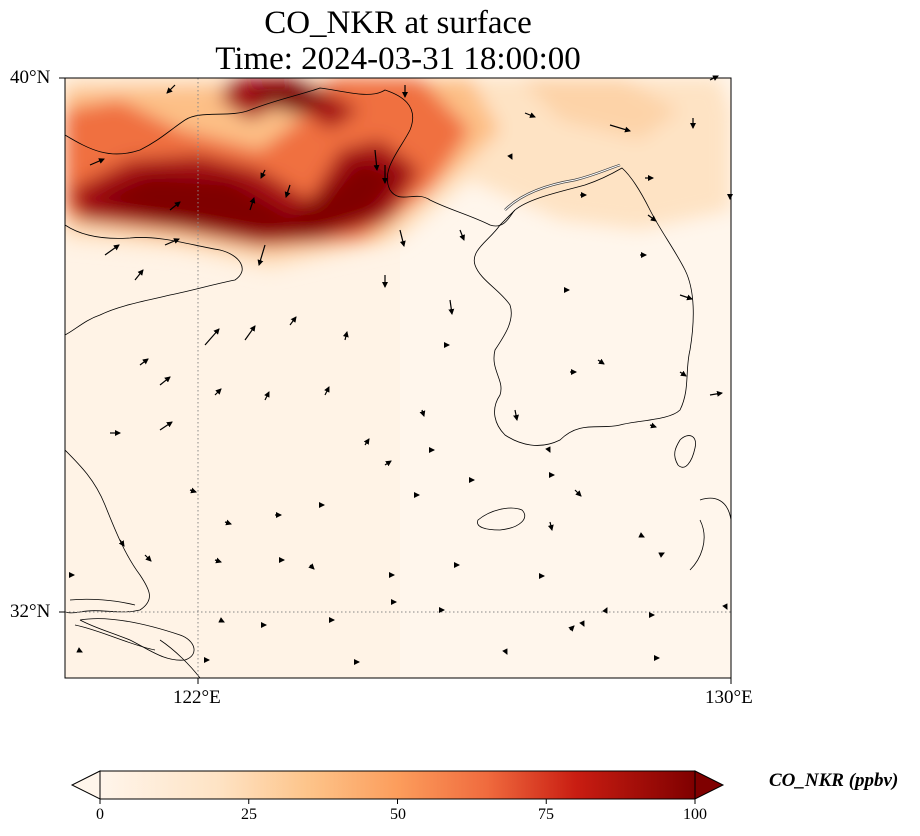 This screenshot has width=920, height=836. Describe the element at coordinates (398, 23) in the screenshot. I see `map-title: CO_NKR at surface` at that location.